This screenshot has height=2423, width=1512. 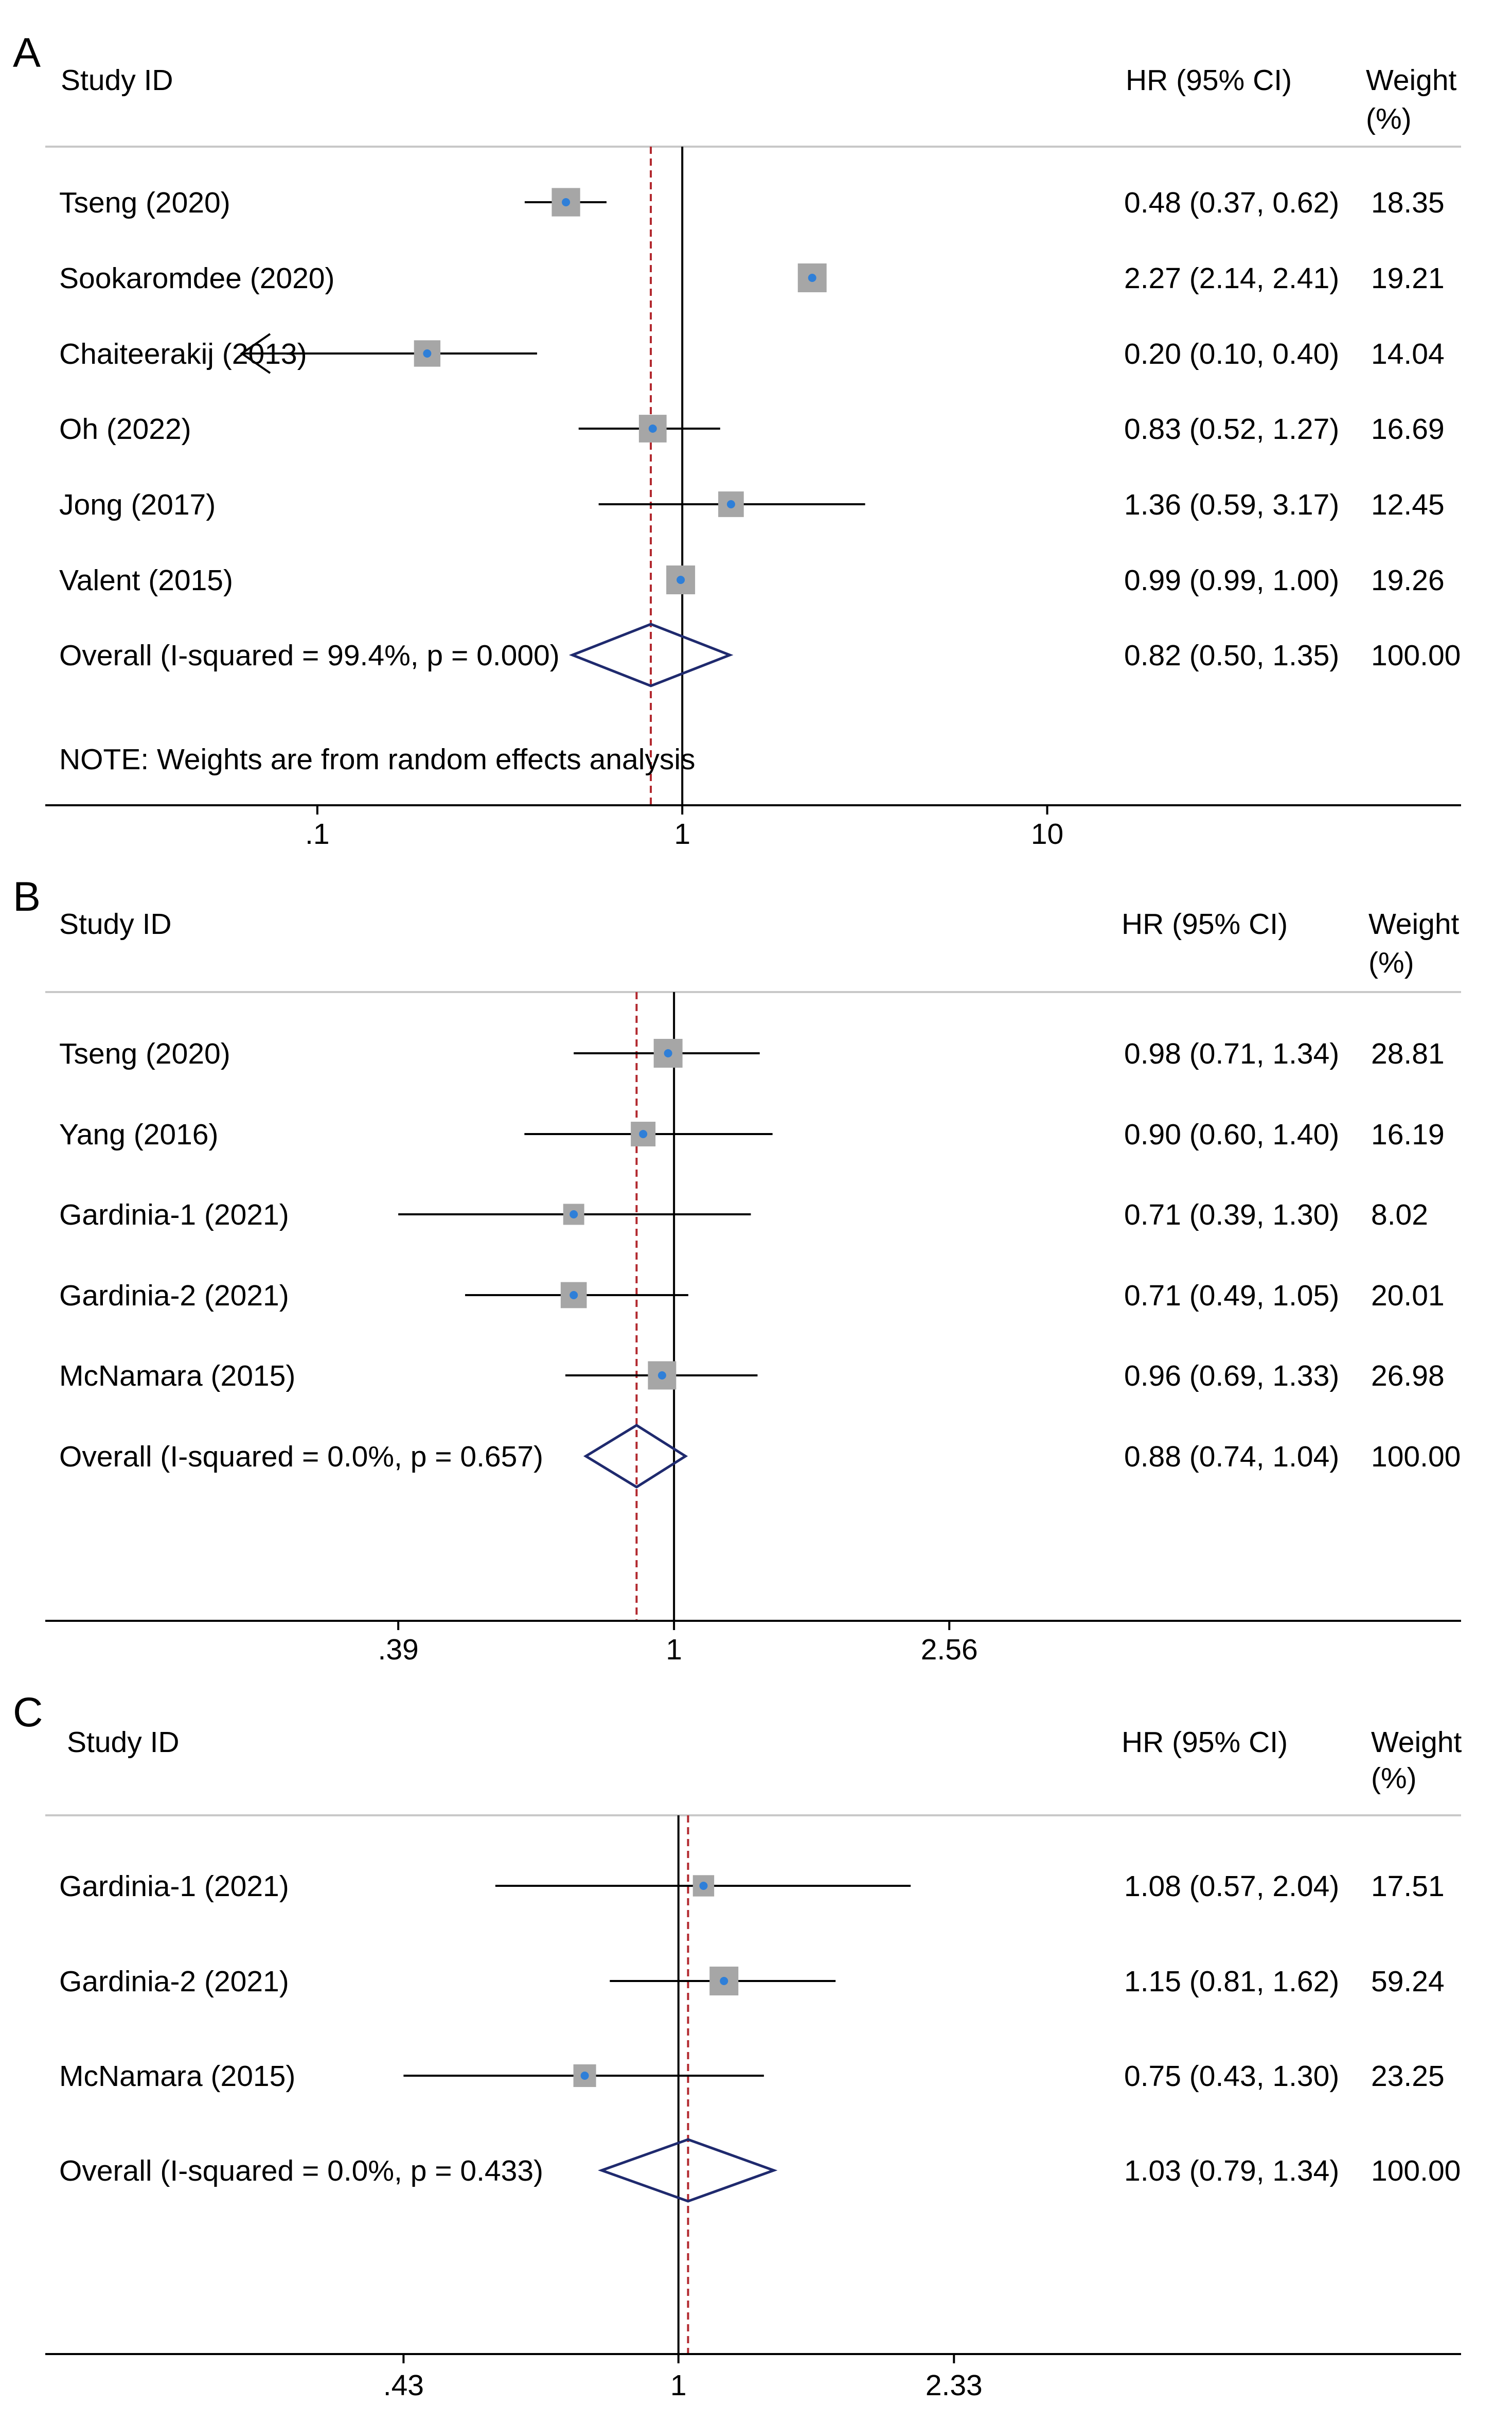 I want to click on study-weight: 12.45, so click(x=1408, y=505).